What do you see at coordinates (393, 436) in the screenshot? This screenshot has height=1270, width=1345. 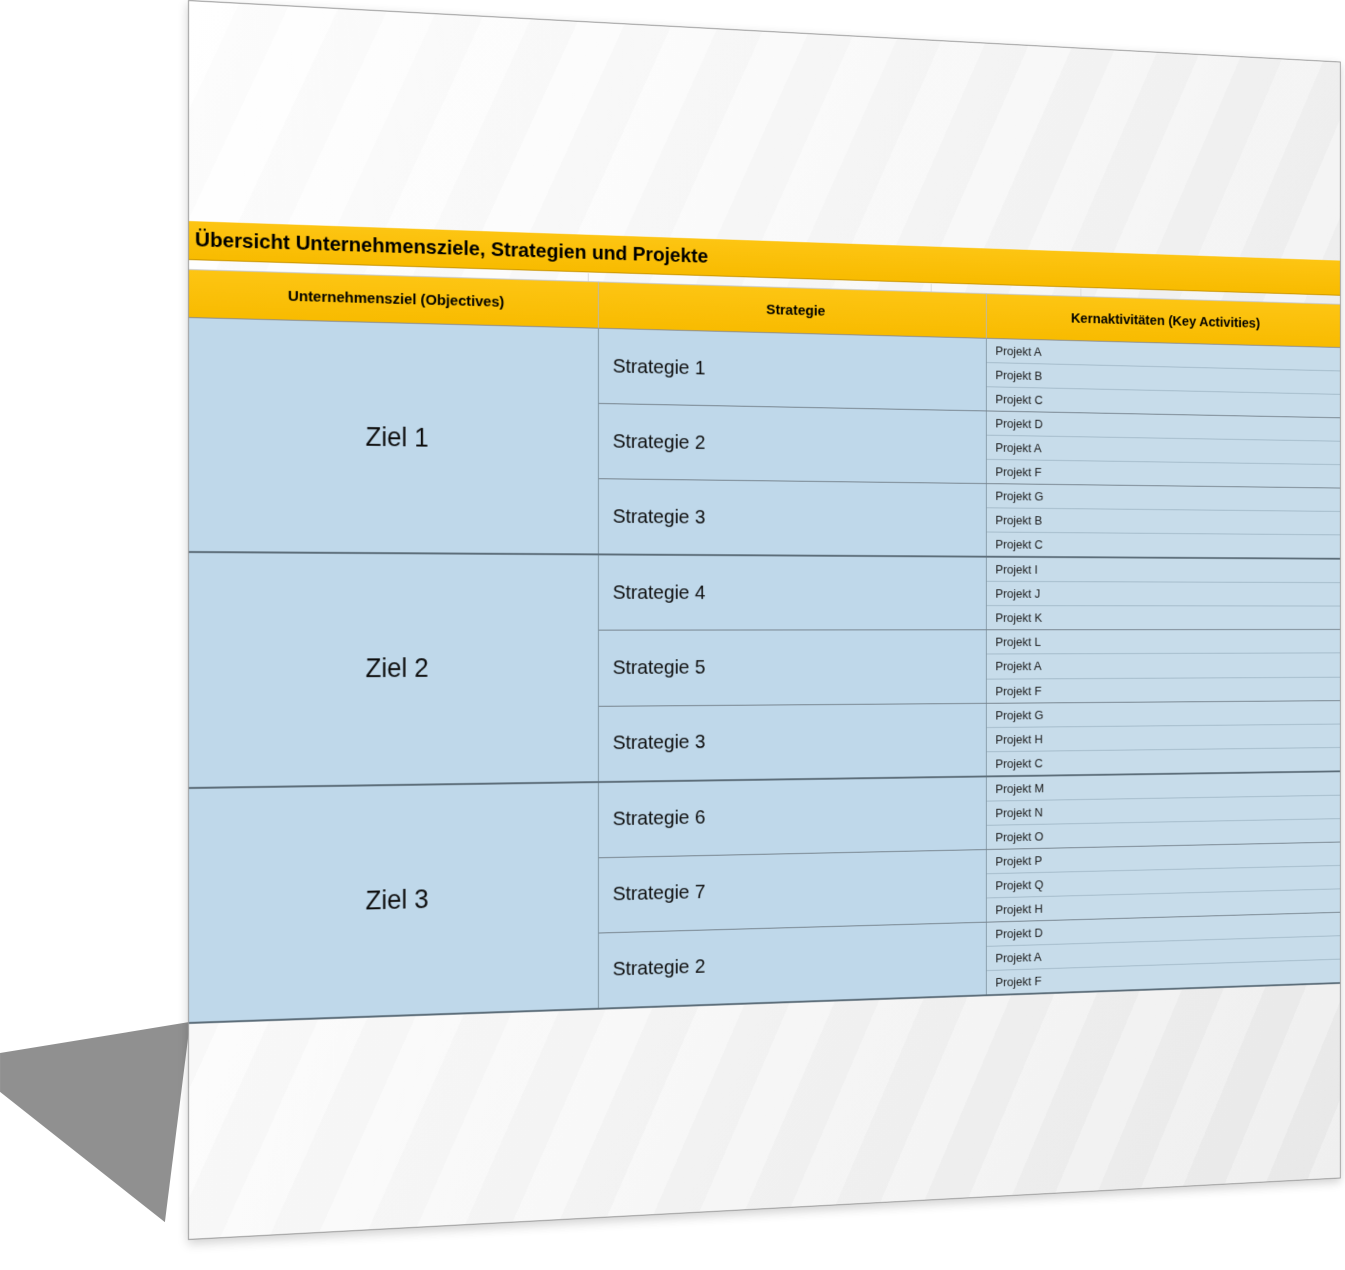 I see `goal-cell: Ziel 1` at bounding box center [393, 436].